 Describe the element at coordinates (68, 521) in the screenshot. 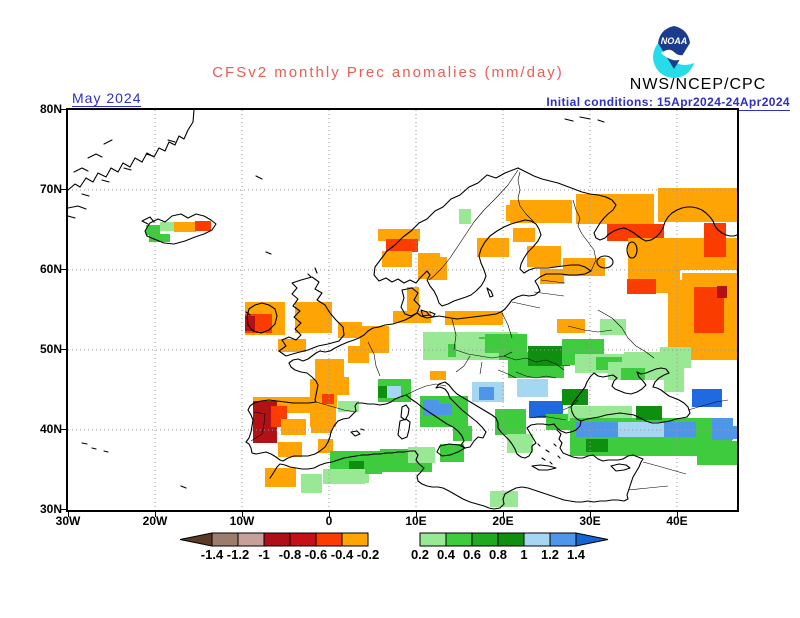

I see `lon-label-30W: 30W` at that location.